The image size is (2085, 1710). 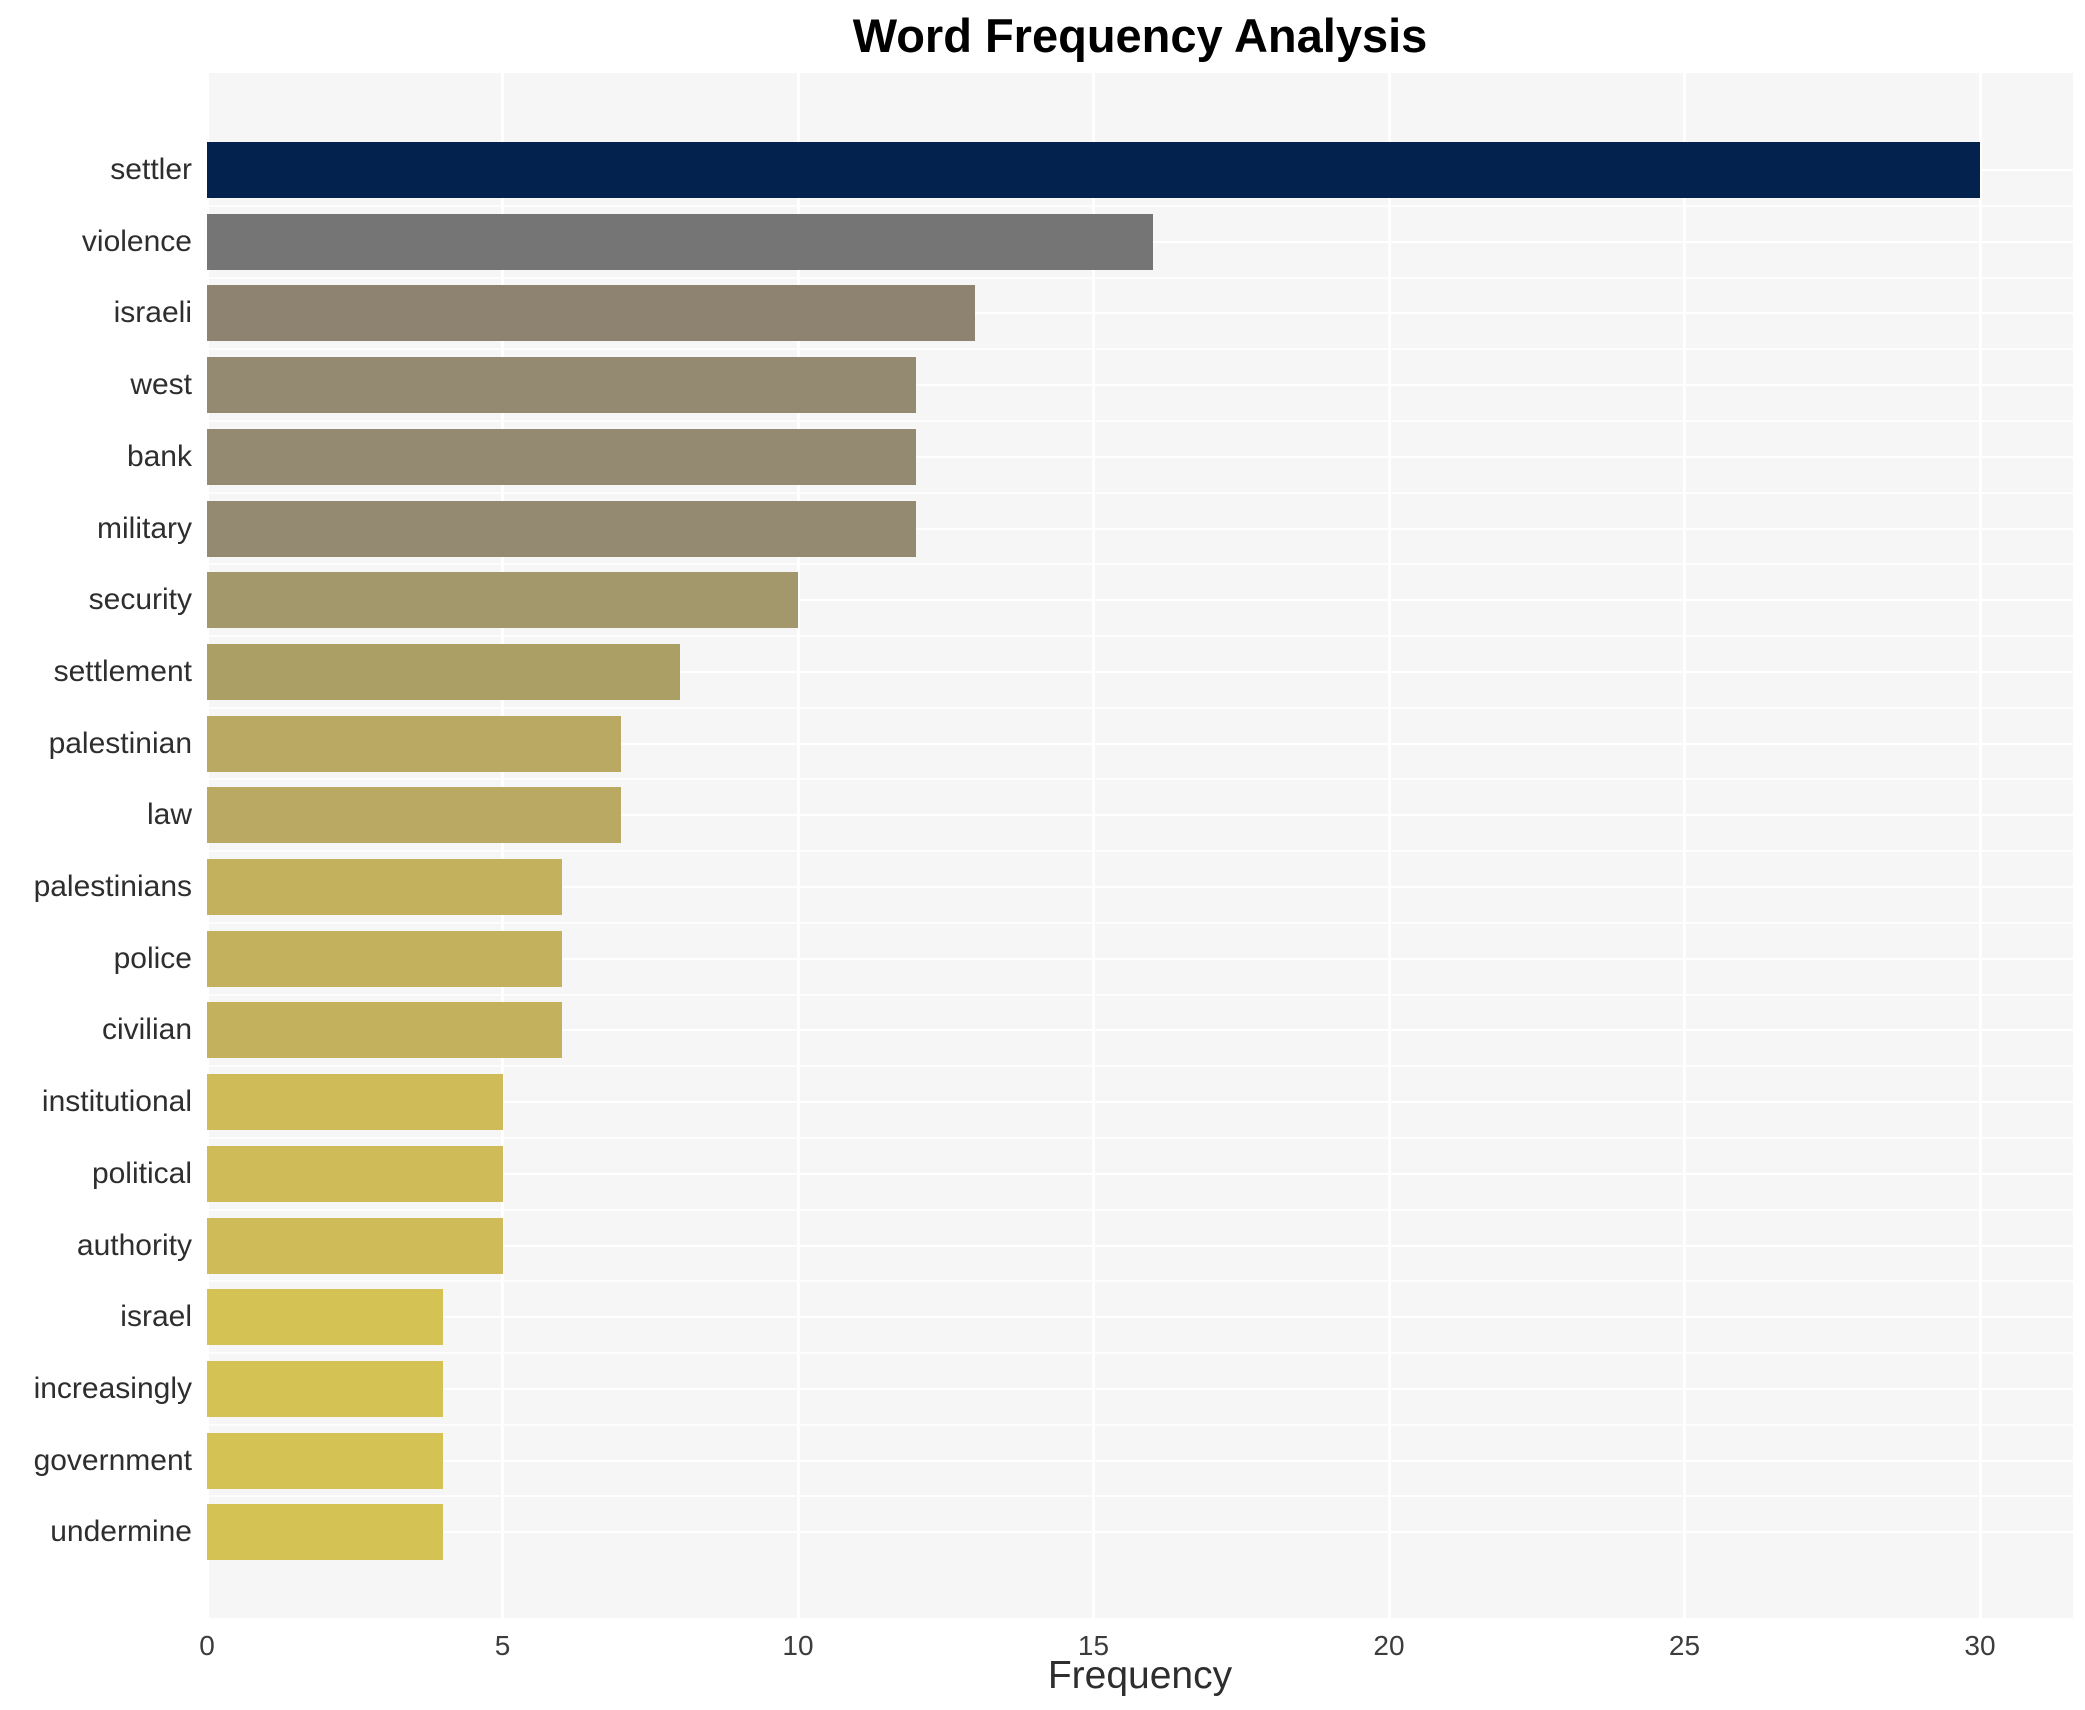 What do you see at coordinates (1140, 1030) in the screenshot?
I see `y-gridline-civilian` at bounding box center [1140, 1030].